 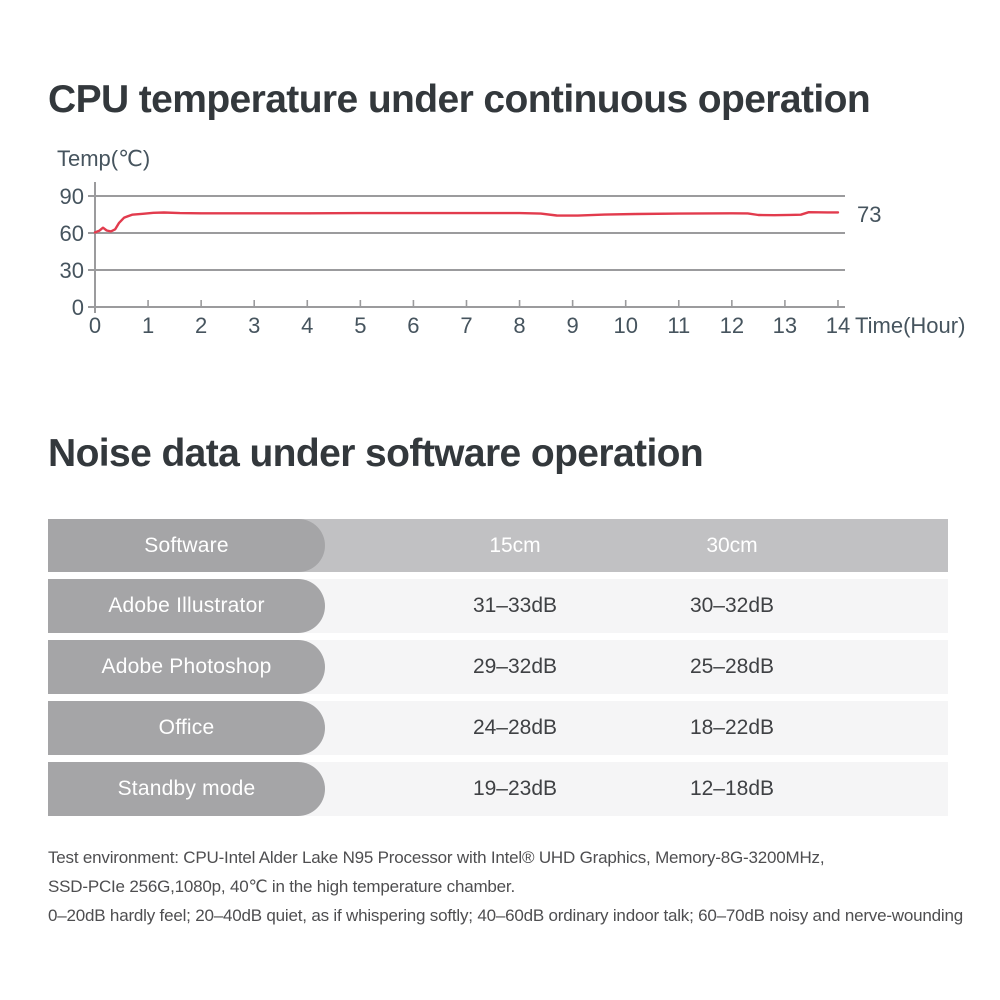 I want to click on noise-value-30cm: 25–28dB, so click(x=732, y=666).